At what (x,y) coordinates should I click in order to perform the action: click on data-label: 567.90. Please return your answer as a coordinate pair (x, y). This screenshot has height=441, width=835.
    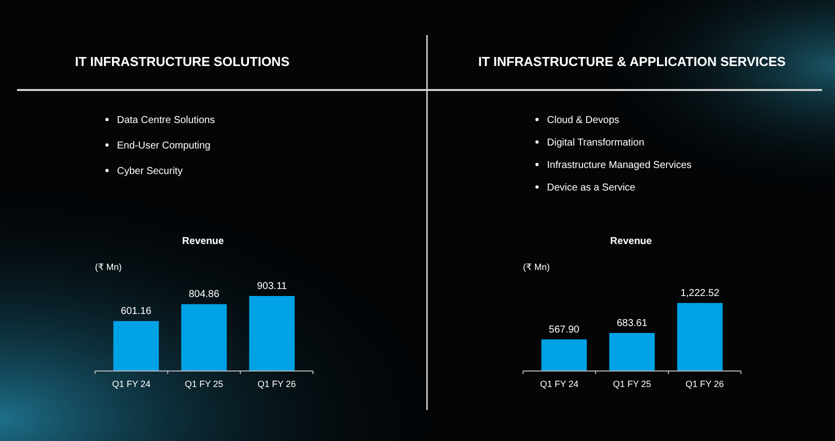
    Looking at the image, I should click on (564, 330).